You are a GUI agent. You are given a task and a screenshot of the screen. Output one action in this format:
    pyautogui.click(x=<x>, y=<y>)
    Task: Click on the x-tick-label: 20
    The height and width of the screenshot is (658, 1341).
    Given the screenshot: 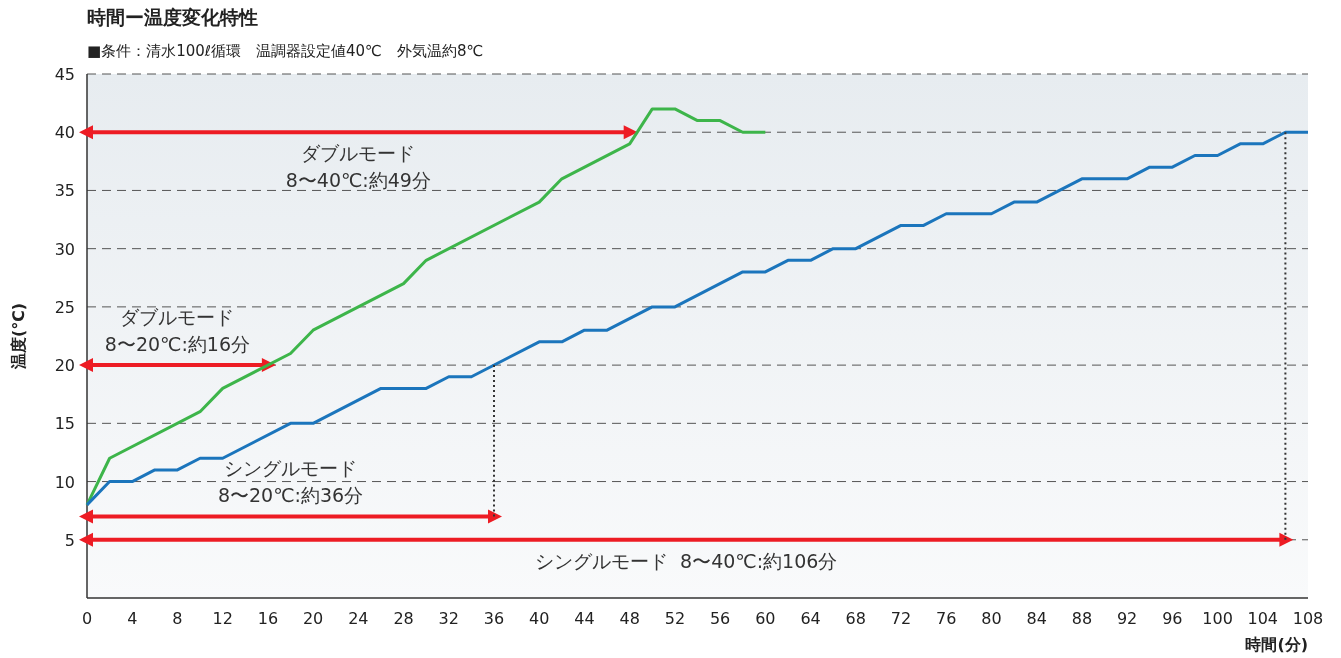 What is the action you would take?
    pyautogui.click(x=313, y=618)
    